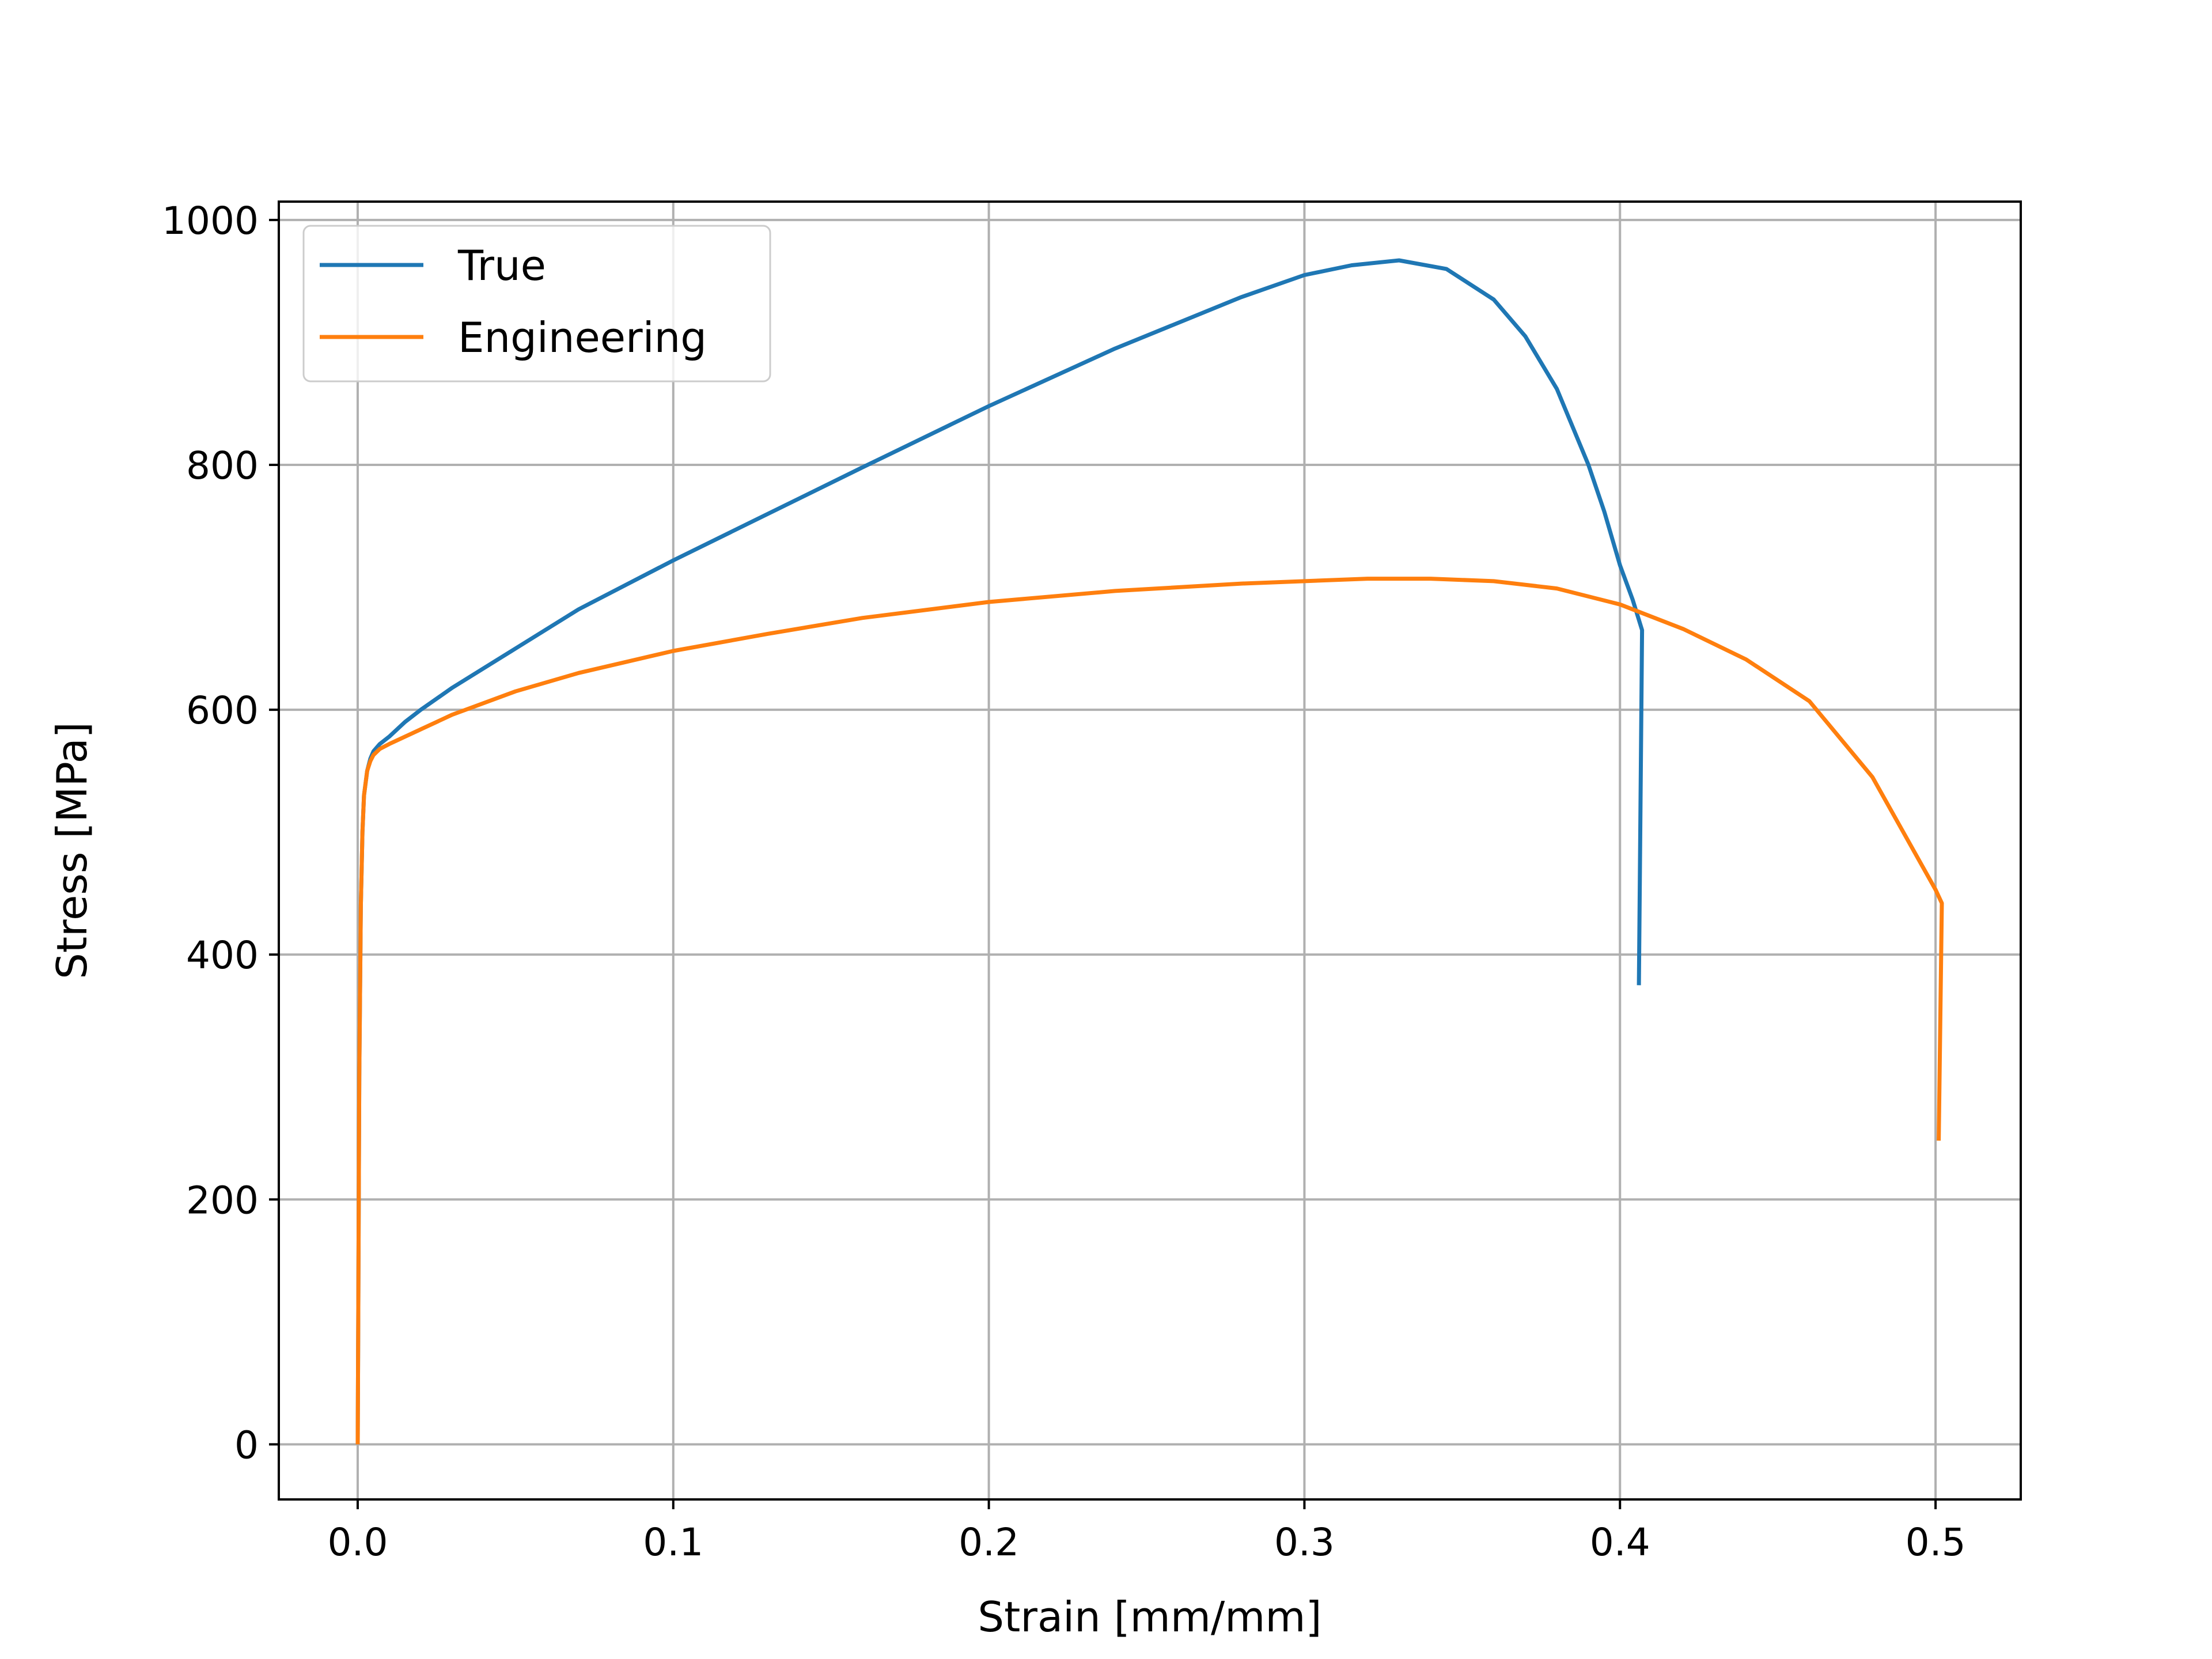 The width and height of the screenshot is (2212, 1659). Describe the element at coordinates (246, 1445) in the screenshot. I see `y-tick-label: 0` at that location.